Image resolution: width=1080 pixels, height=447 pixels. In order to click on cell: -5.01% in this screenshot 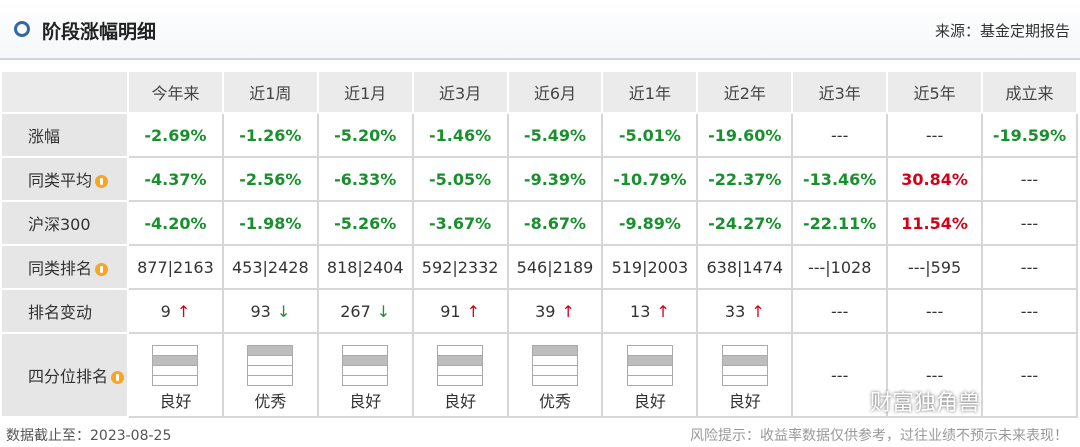, I will do `click(650, 135)`.